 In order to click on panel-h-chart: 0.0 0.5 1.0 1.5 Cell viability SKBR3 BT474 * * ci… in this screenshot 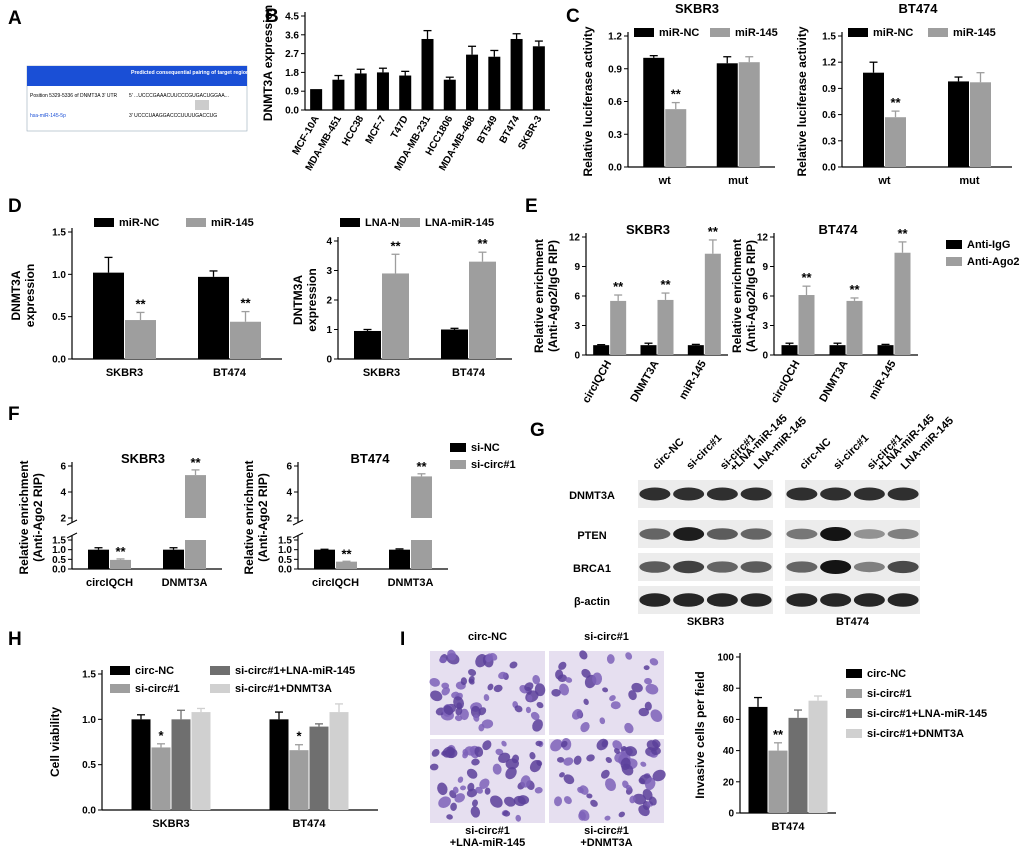, I will do `click(213, 747)`.